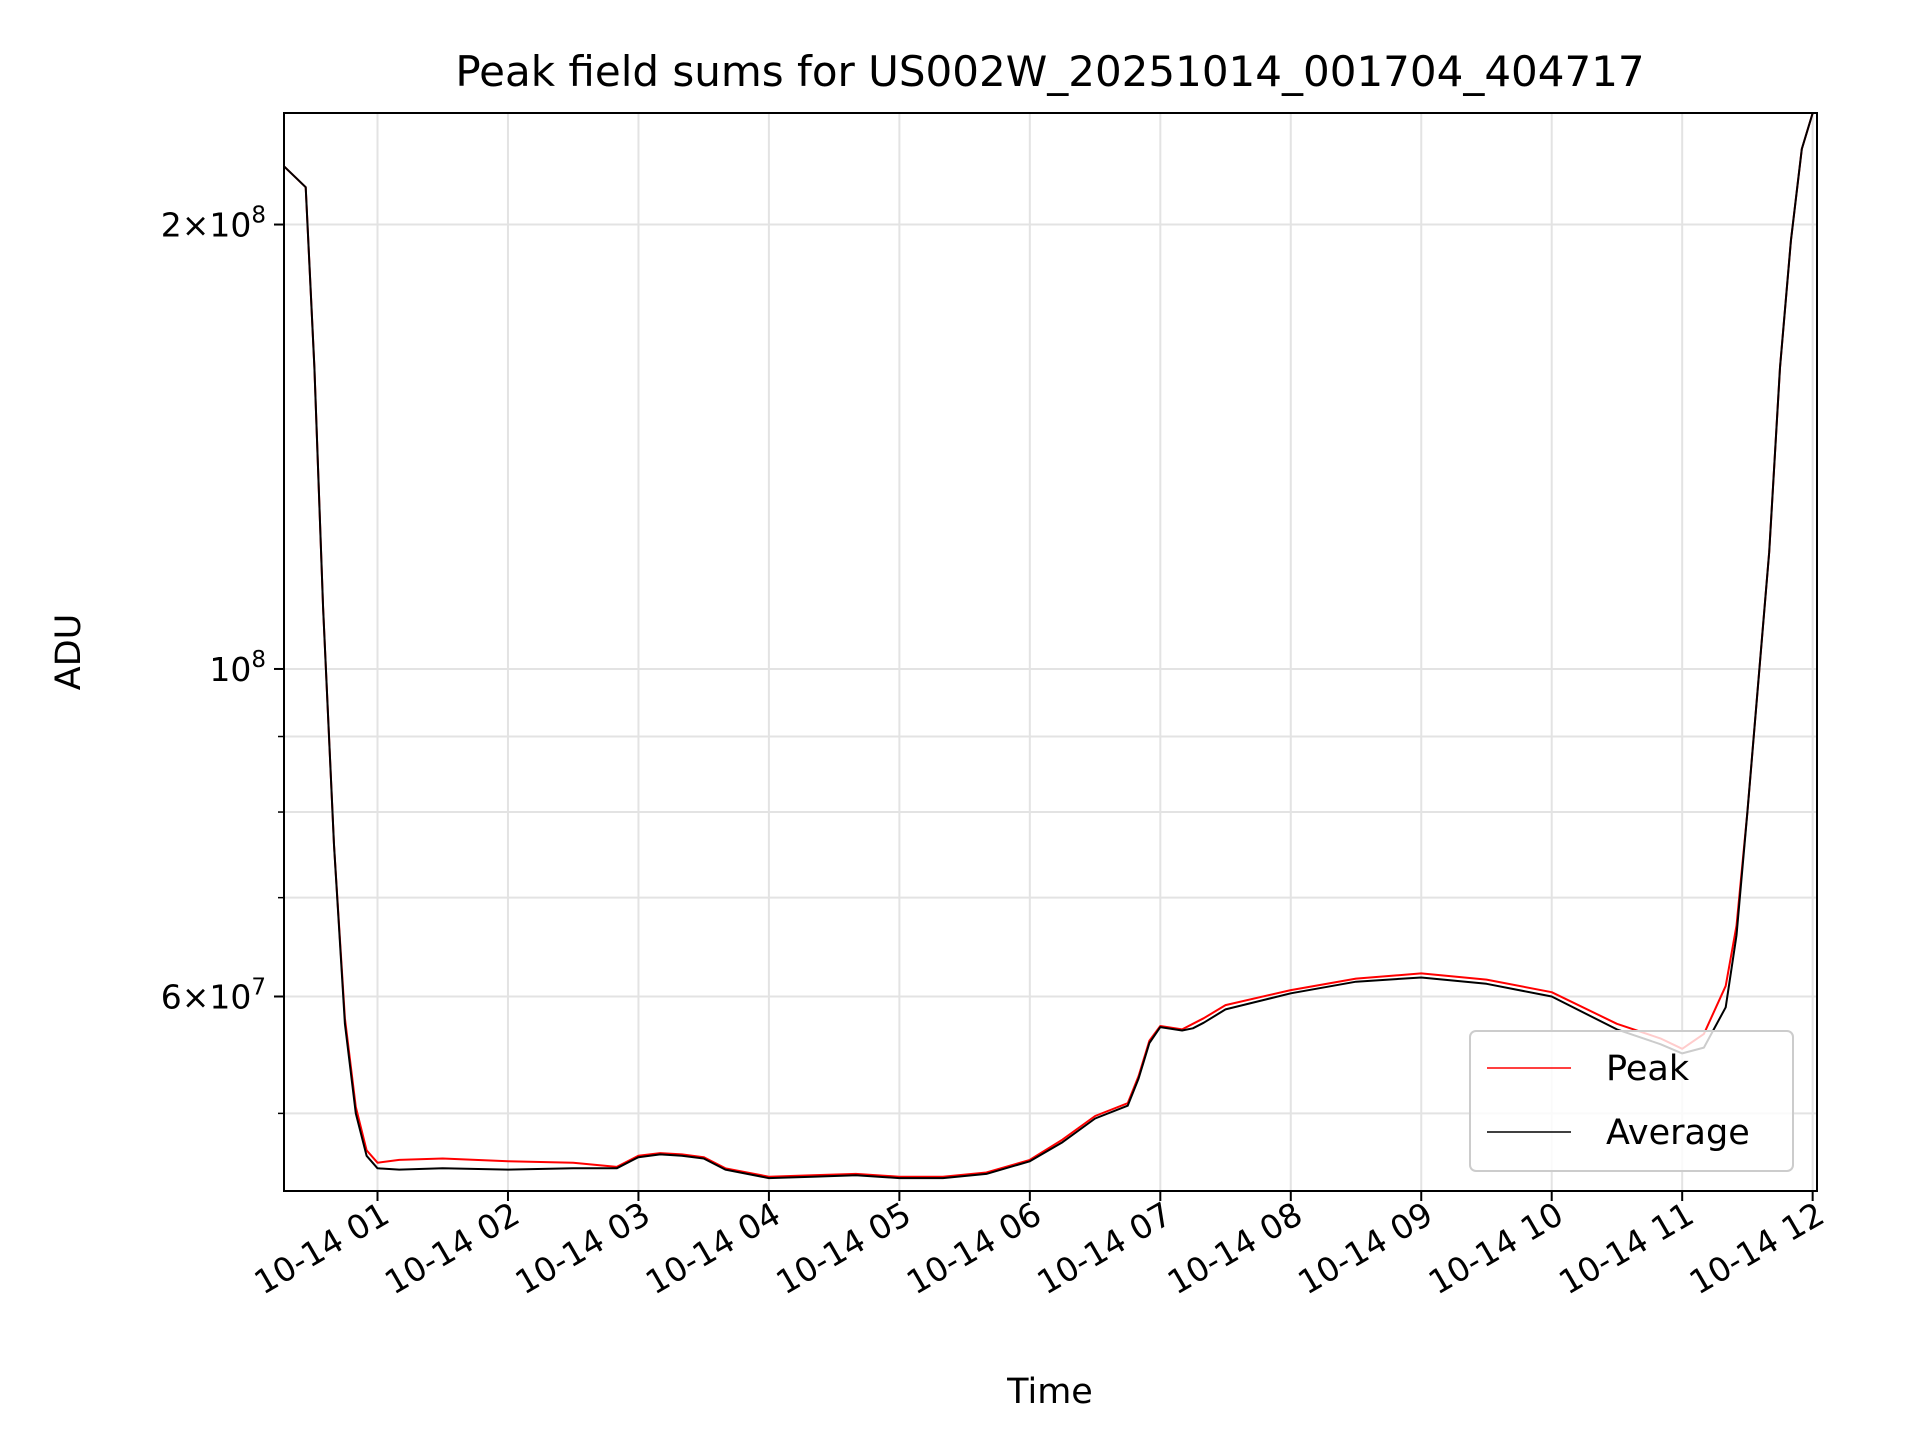 Image resolution: width=1920 pixels, height=1440 pixels. Describe the element at coordinates (1678, 1133) in the screenshot. I see `legend-label-average: Average` at that location.